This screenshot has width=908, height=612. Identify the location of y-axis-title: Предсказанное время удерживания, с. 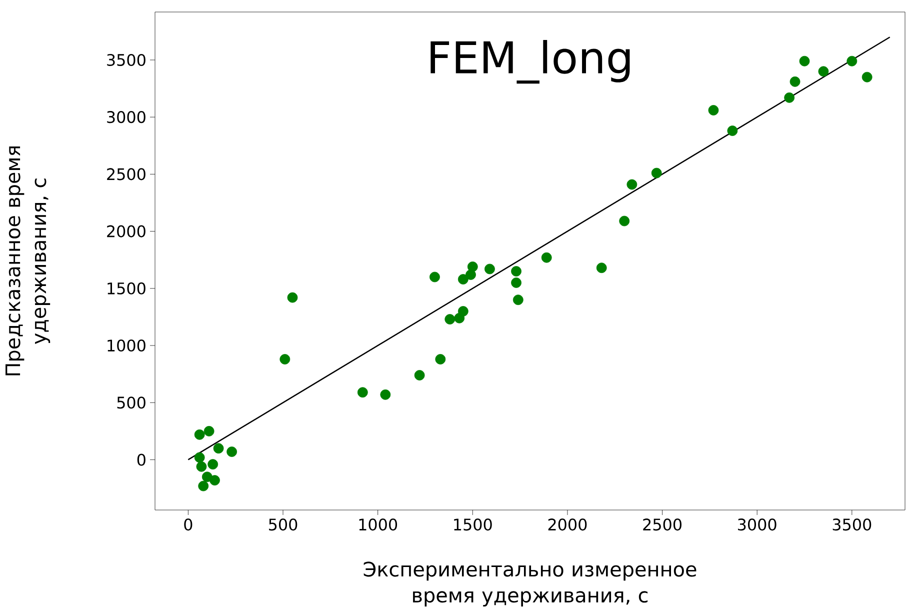
(28, 261).